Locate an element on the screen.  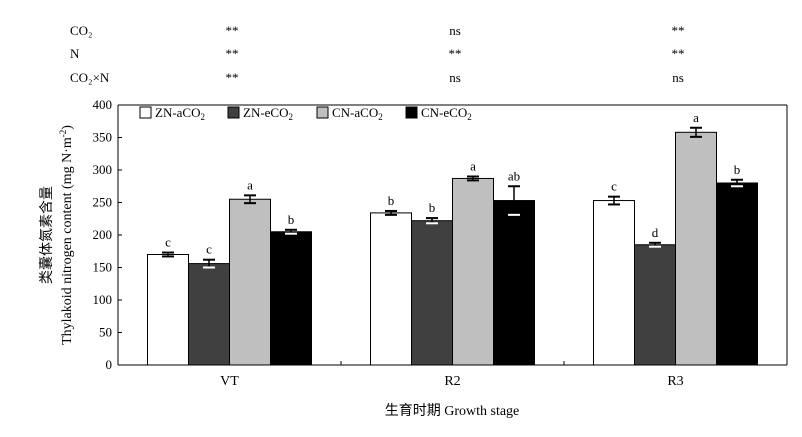
significance-row-label: CO₂×N is located at coordinates (90, 77).